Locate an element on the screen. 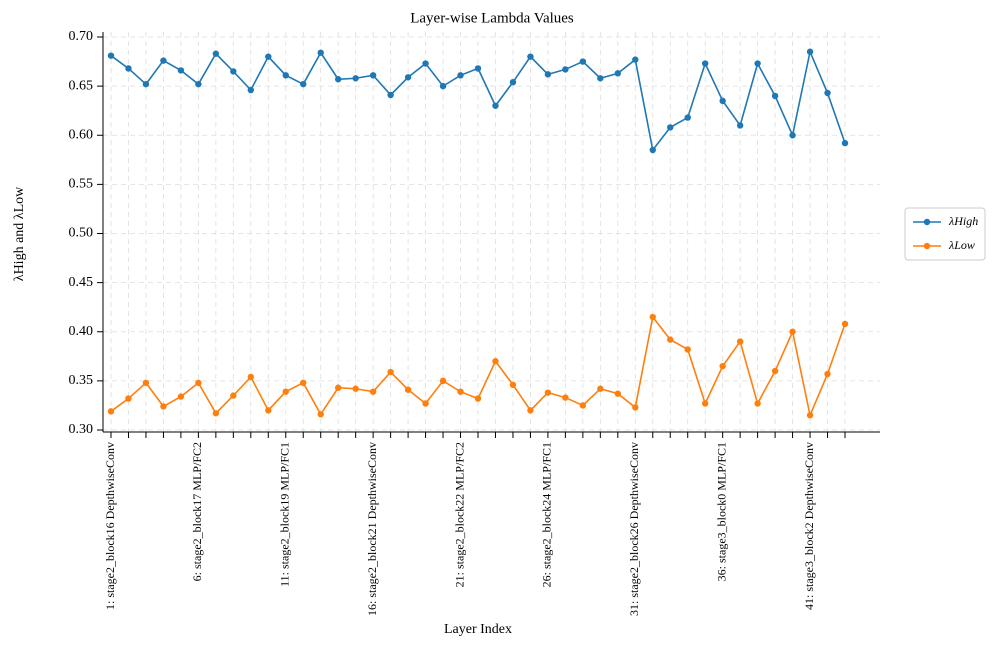 This screenshot has height=650, width=996. y-axis-label: λHigh and λLow is located at coordinates (19, 233).